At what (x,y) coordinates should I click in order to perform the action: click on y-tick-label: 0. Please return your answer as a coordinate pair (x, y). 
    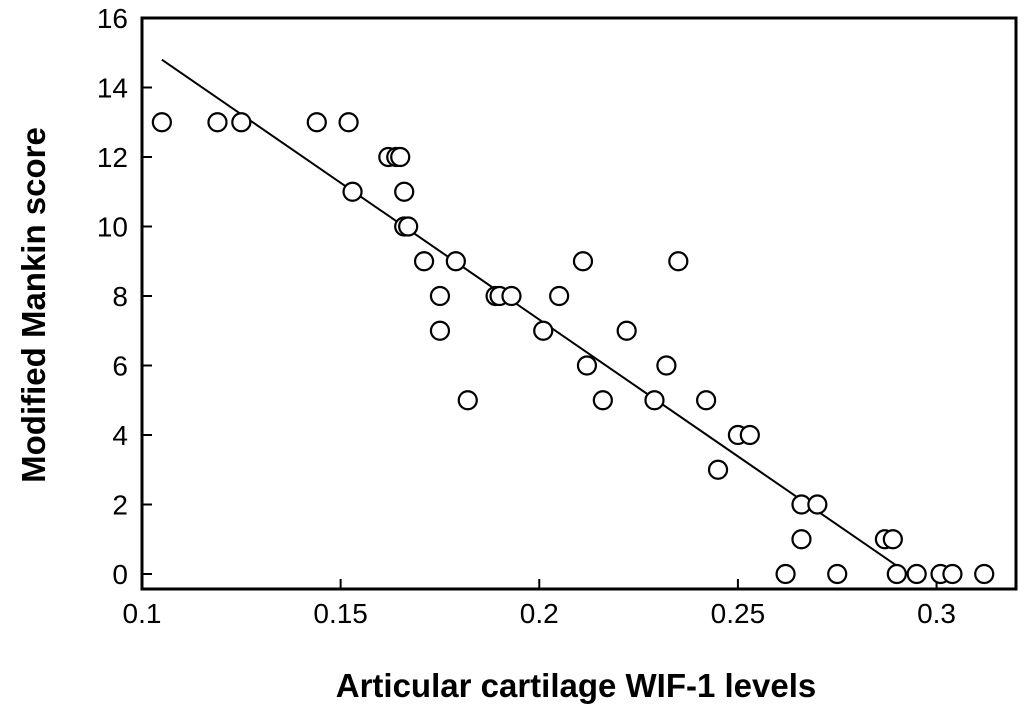
    Looking at the image, I should click on (120, 574).